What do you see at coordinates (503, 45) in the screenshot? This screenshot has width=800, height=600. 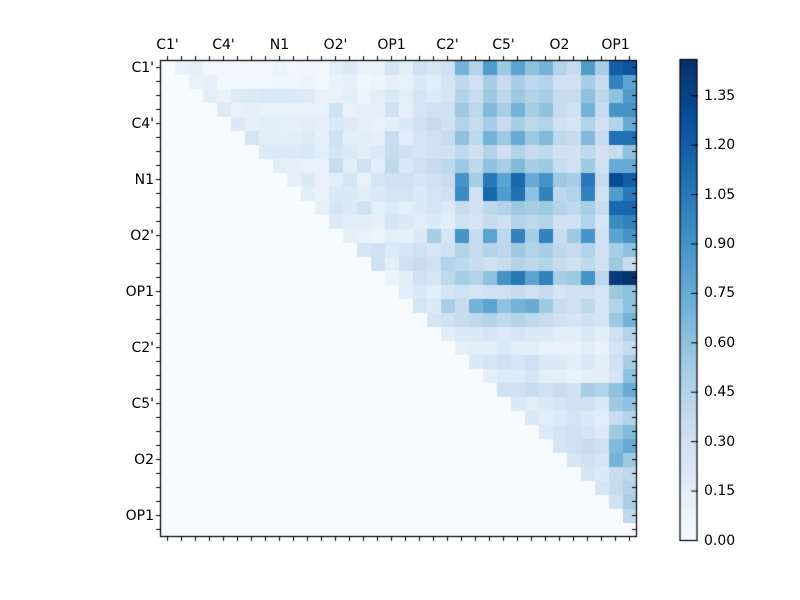 I see `x-tick-label-C5p: C5'` at bounding box center [503, 45].